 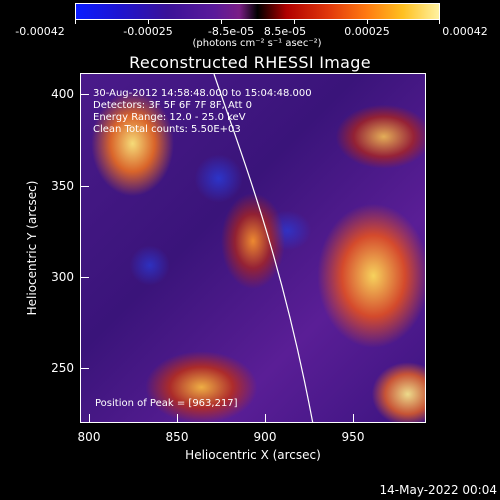 I want to click on y-tick-label: 300, so click(x=62, y=277).